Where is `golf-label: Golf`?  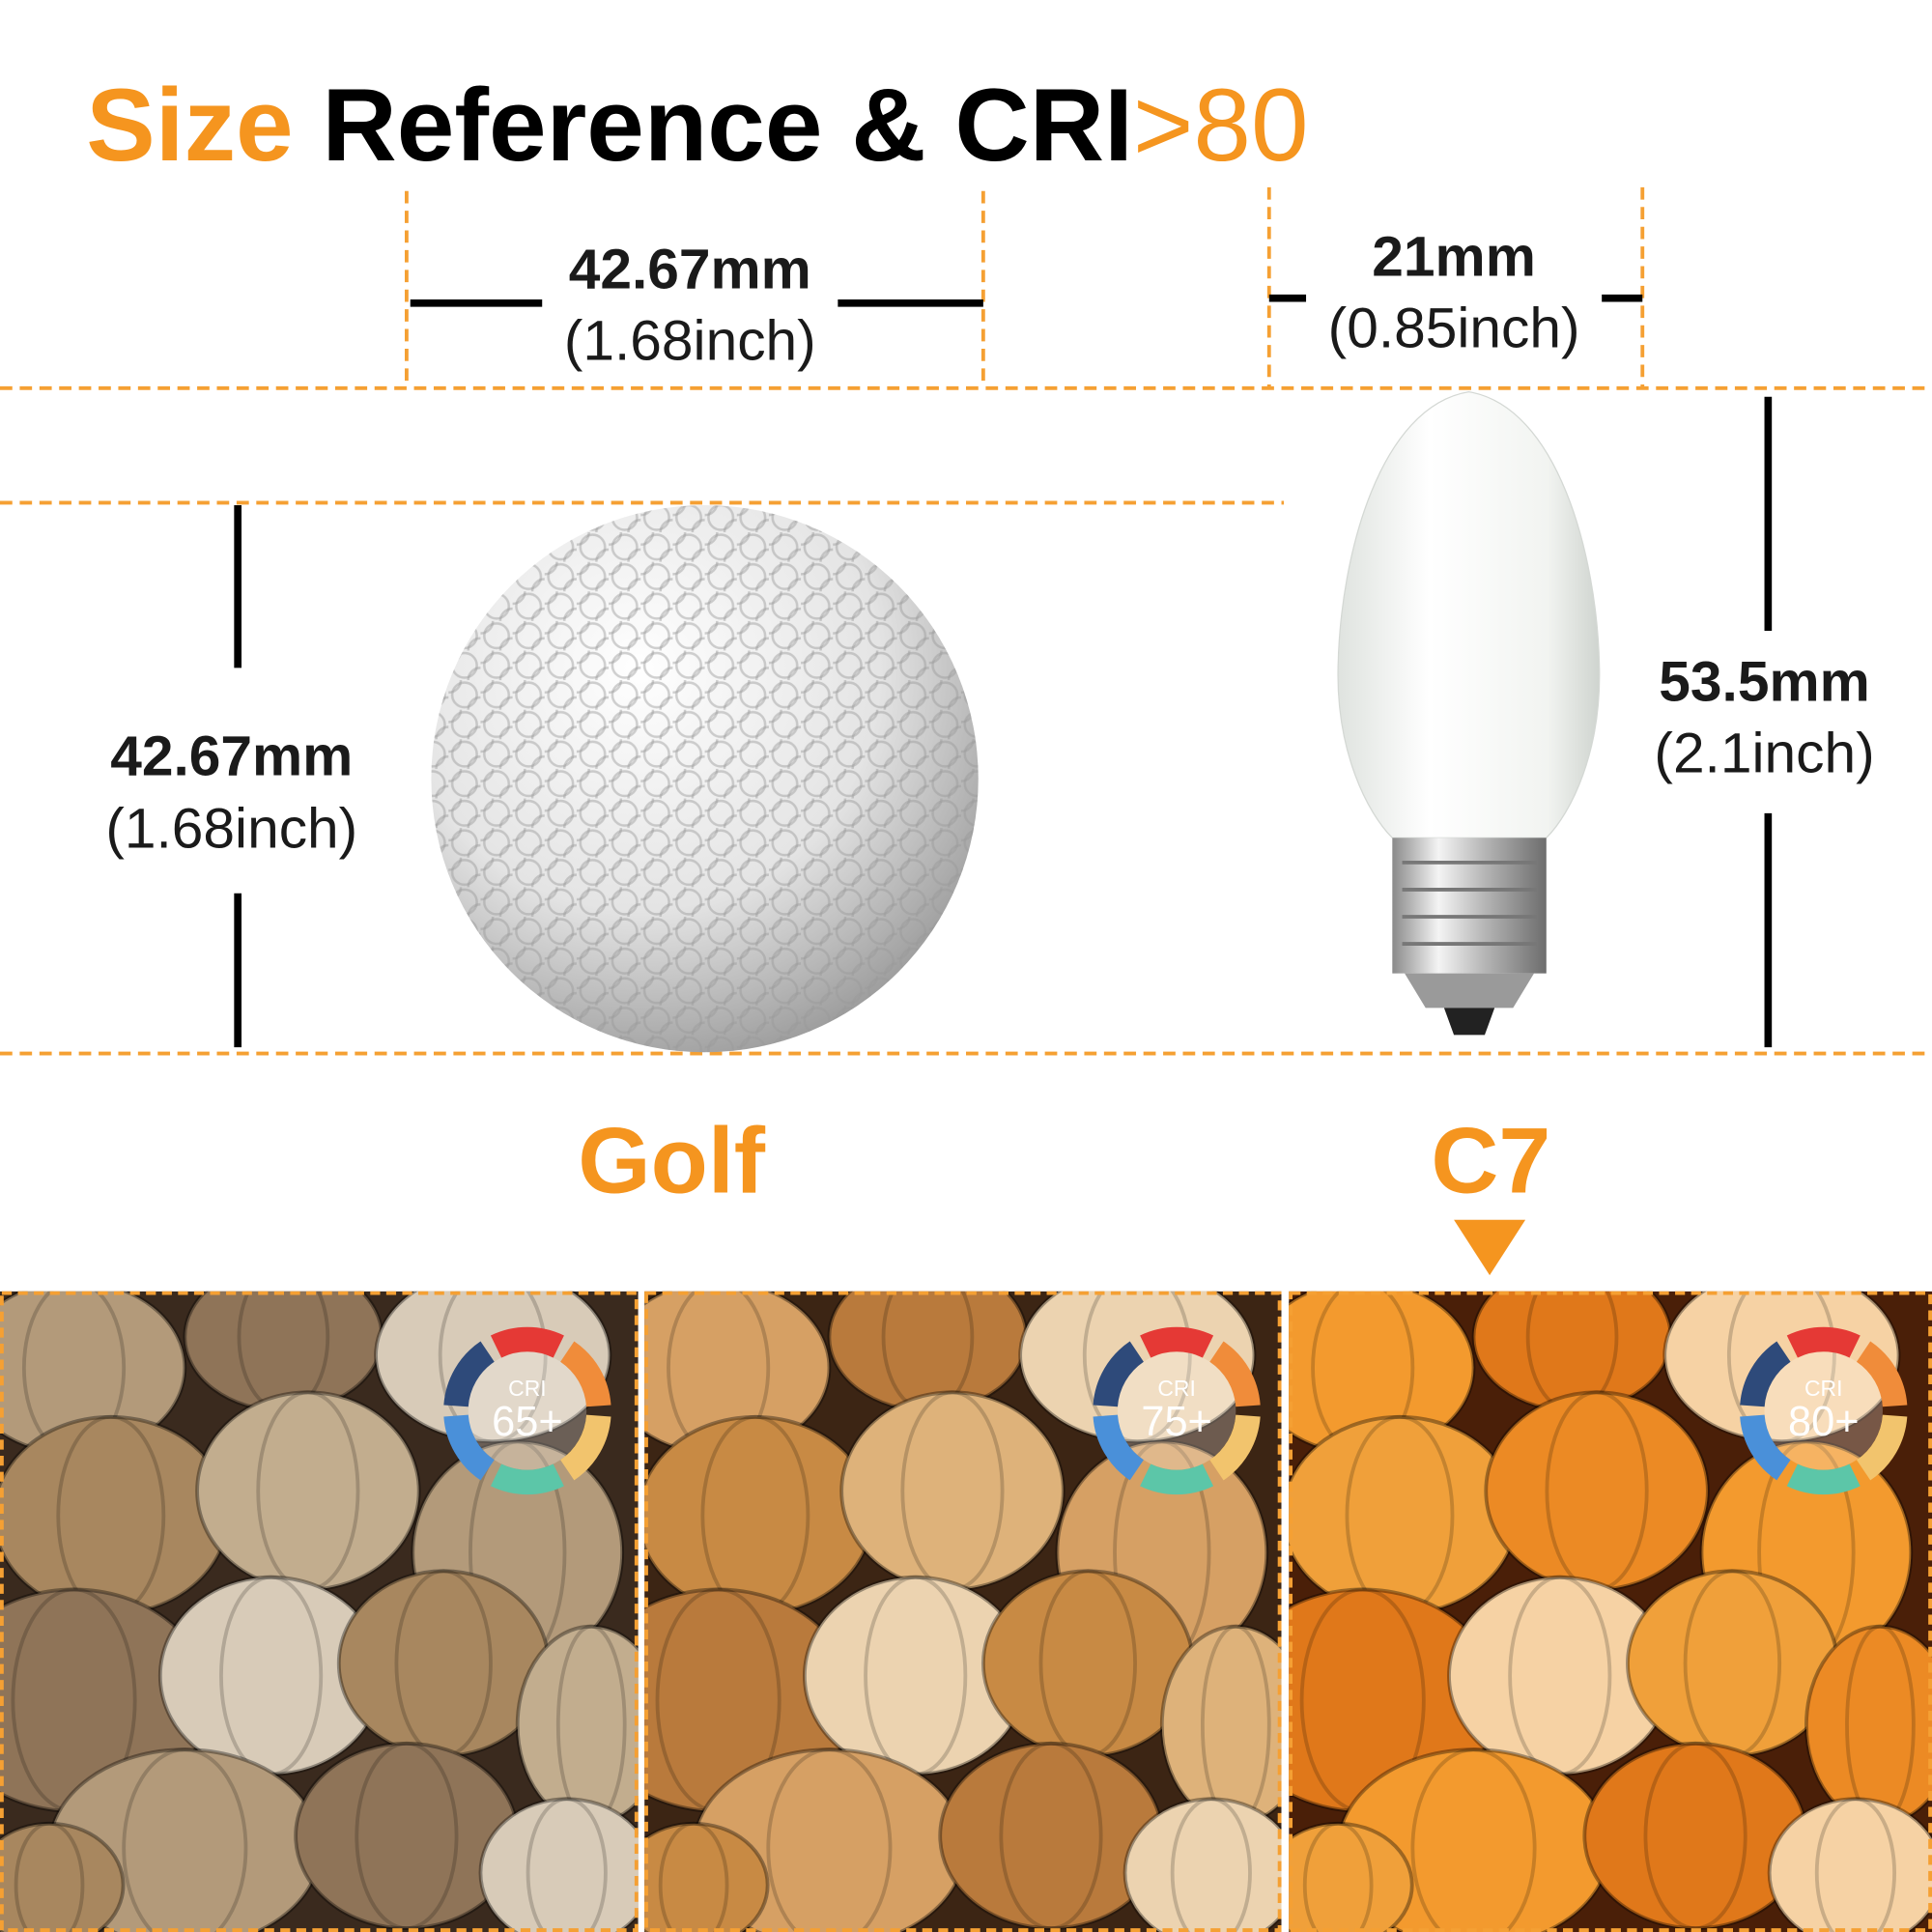
golf-label: Golf is located at coordinates (672, 1160).